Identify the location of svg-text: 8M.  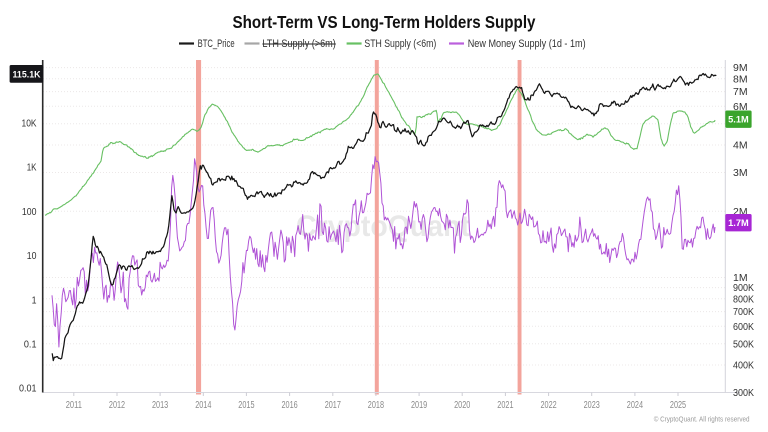
(740, 79).